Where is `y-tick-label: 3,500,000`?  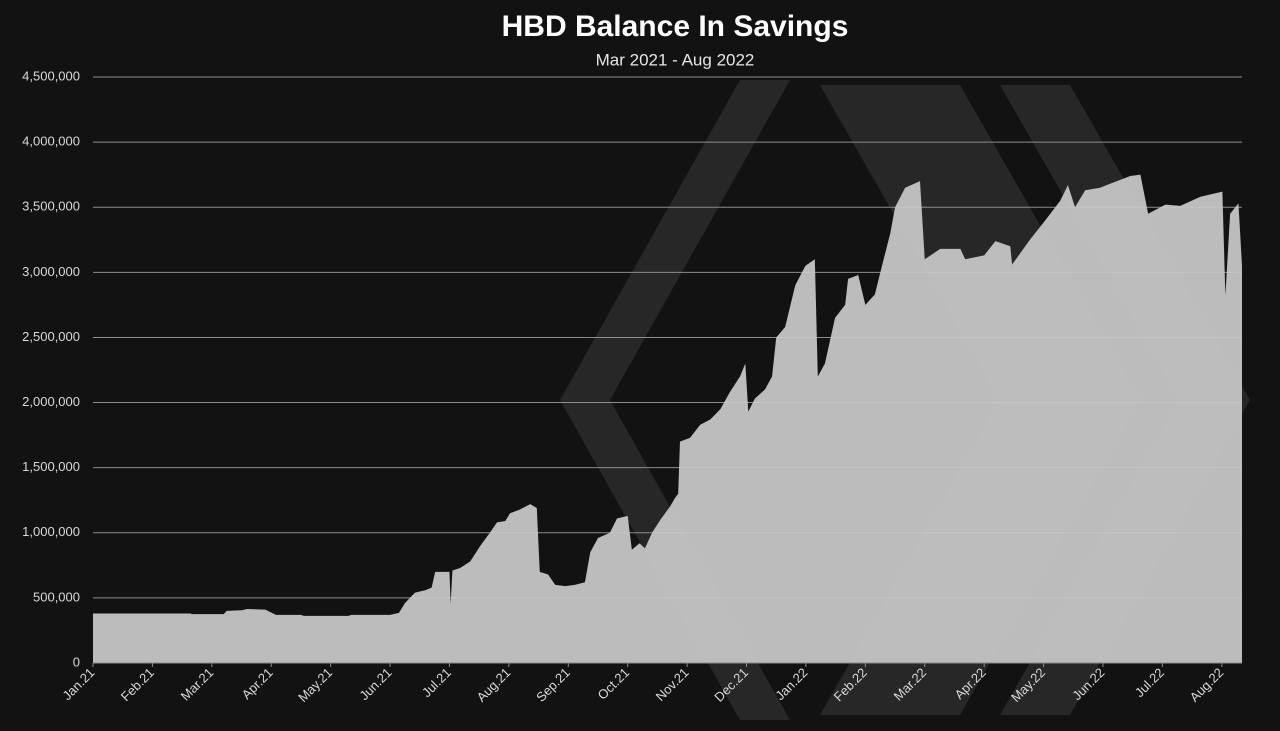
y-tick-label: 3,500,000 is located at coordinates (51, 206).